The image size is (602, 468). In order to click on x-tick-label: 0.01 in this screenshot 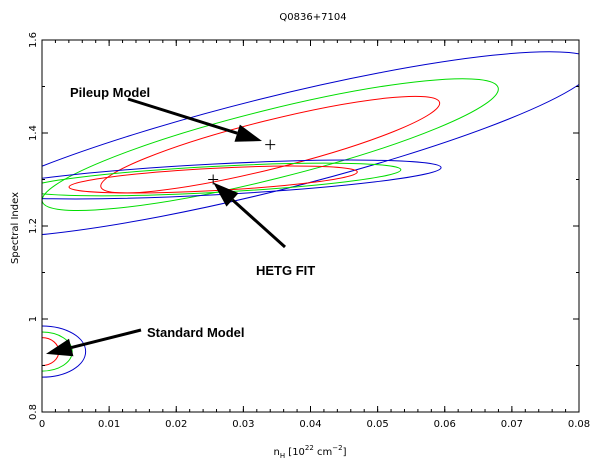, I will do `click(109, 424)`.